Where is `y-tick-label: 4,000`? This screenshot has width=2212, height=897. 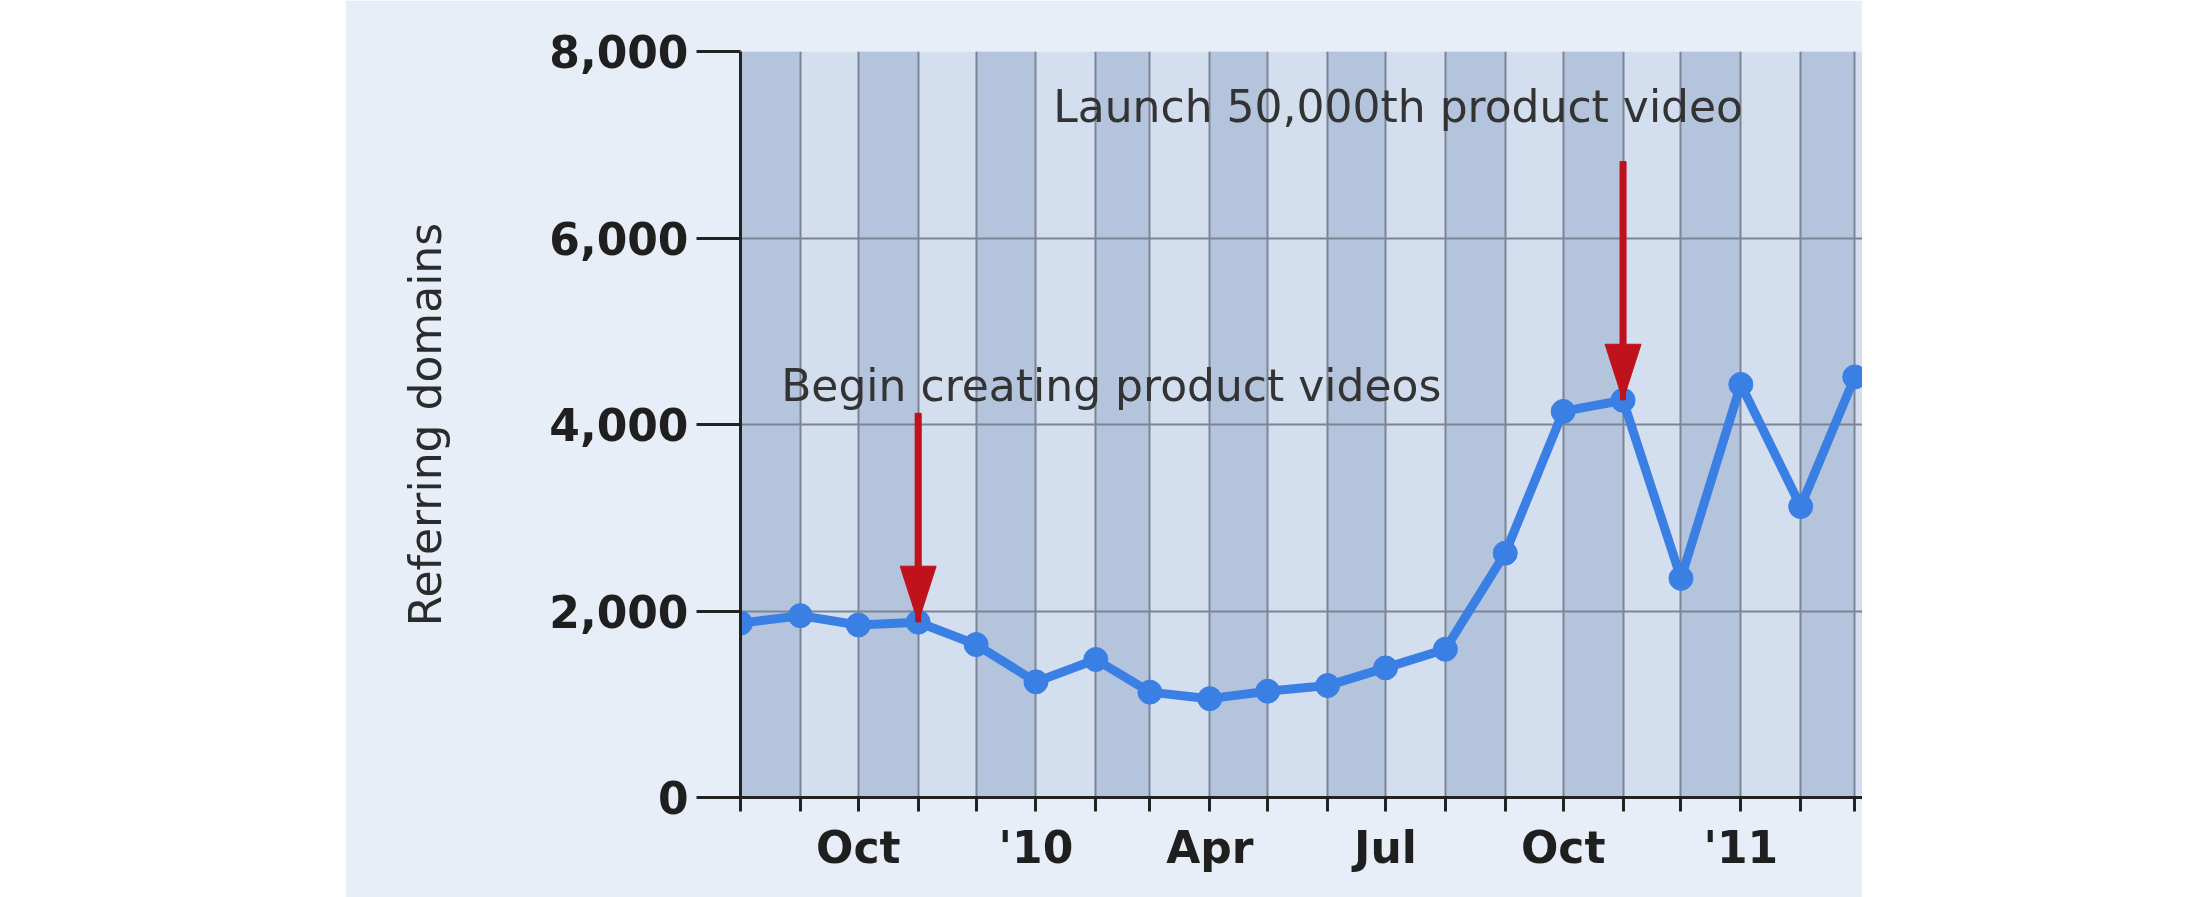 y-tick-label: 4,000 is located at coordinates (619, 425).